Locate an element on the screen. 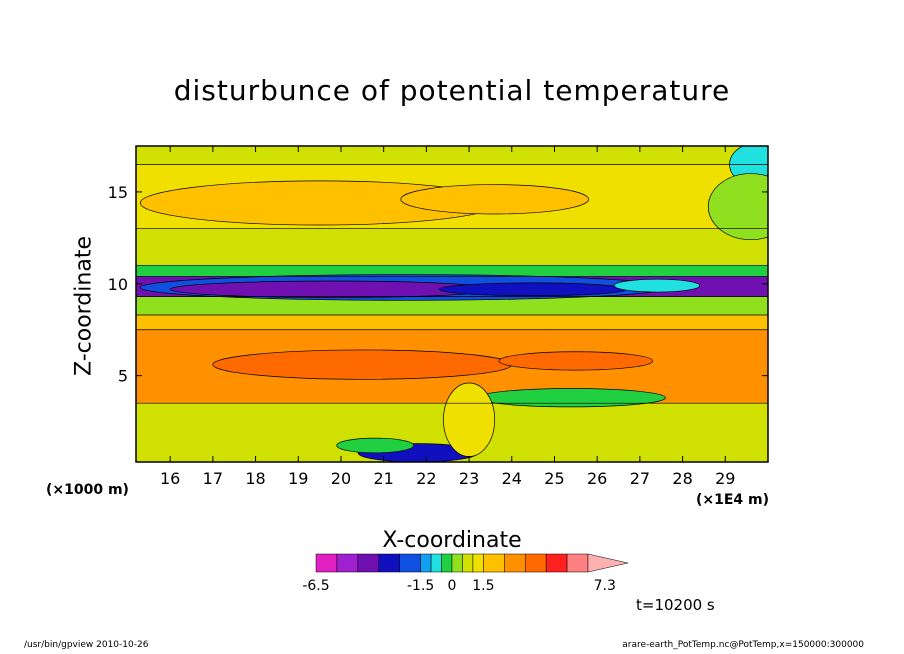  x-tick-label: 24 is located at coordinates (512, 478).